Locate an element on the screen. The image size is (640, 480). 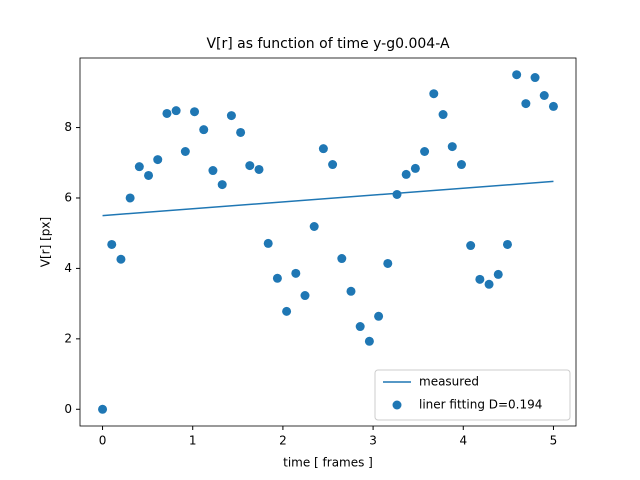
y-axis-label: V[r] [px] is located at coordinates (46, 242).